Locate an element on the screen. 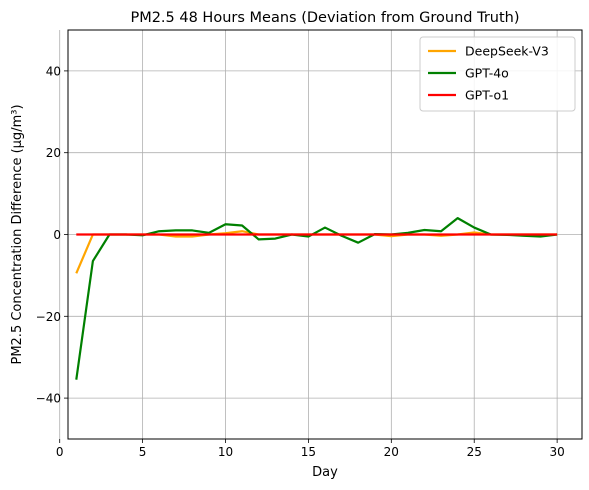 The height and width of the screenshot is (490, 589). x-tick-label: 5 is located at coordinates (143, 452).